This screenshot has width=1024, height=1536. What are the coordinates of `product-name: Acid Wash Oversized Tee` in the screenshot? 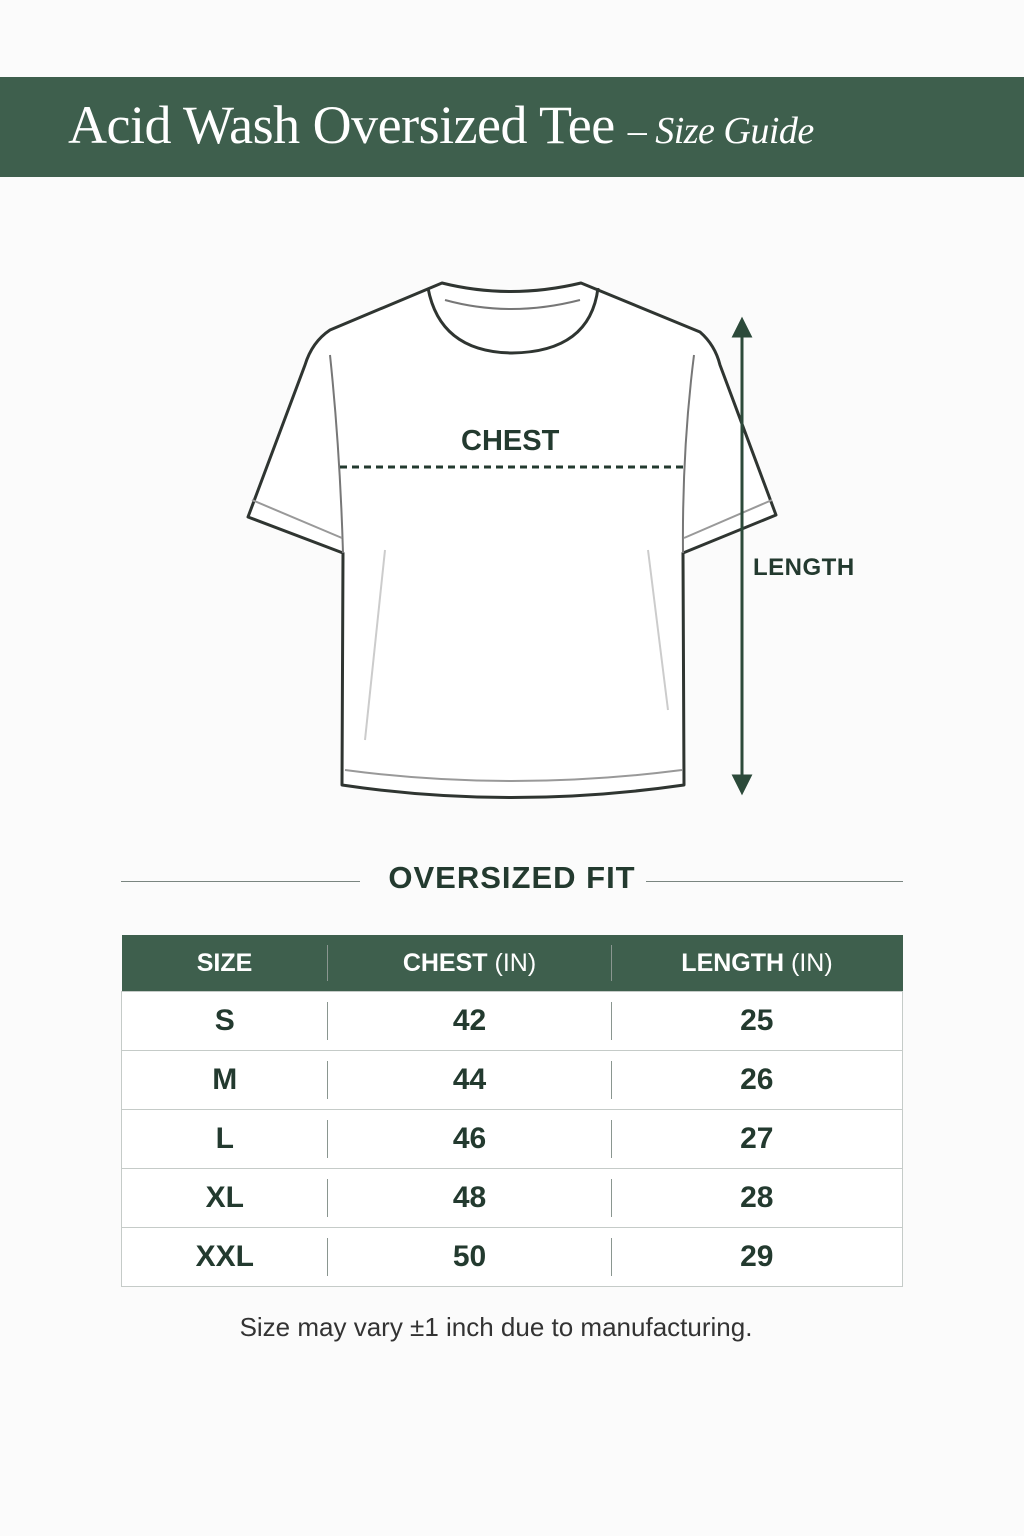 It's located at (341, 125).